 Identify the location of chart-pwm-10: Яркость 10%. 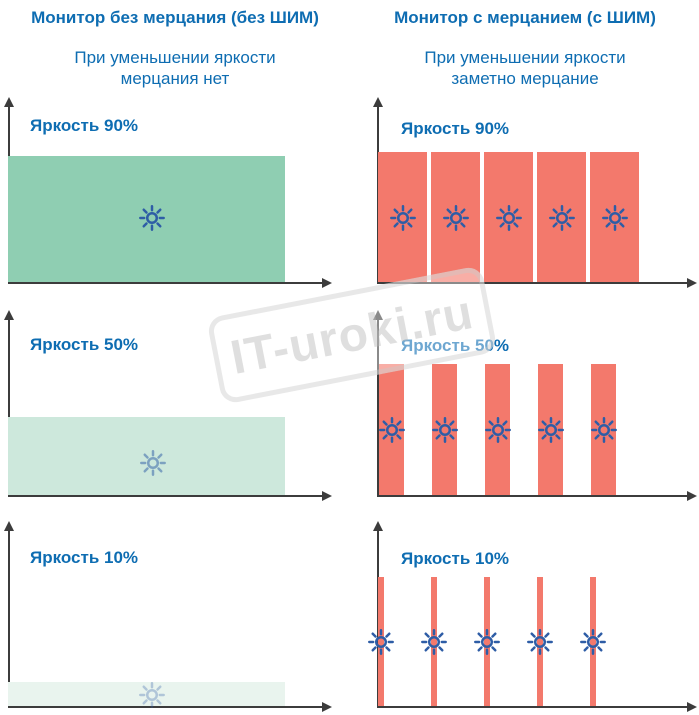
(524, 617).